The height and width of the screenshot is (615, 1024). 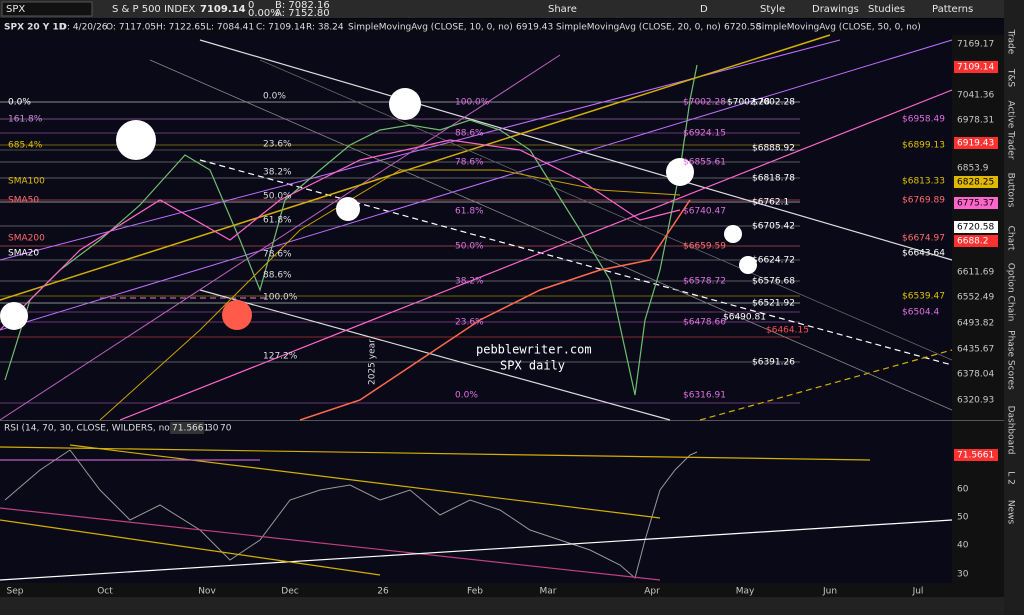 I want to click on price-level-label: $6539.47, so click(x=923, y=297).